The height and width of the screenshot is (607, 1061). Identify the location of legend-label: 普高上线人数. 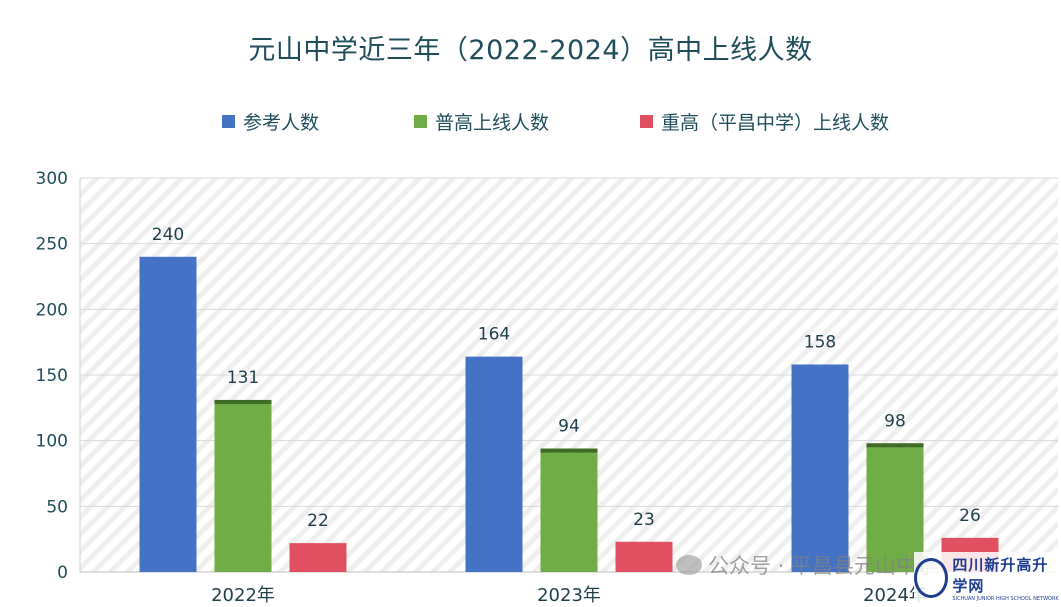
(492, 123).